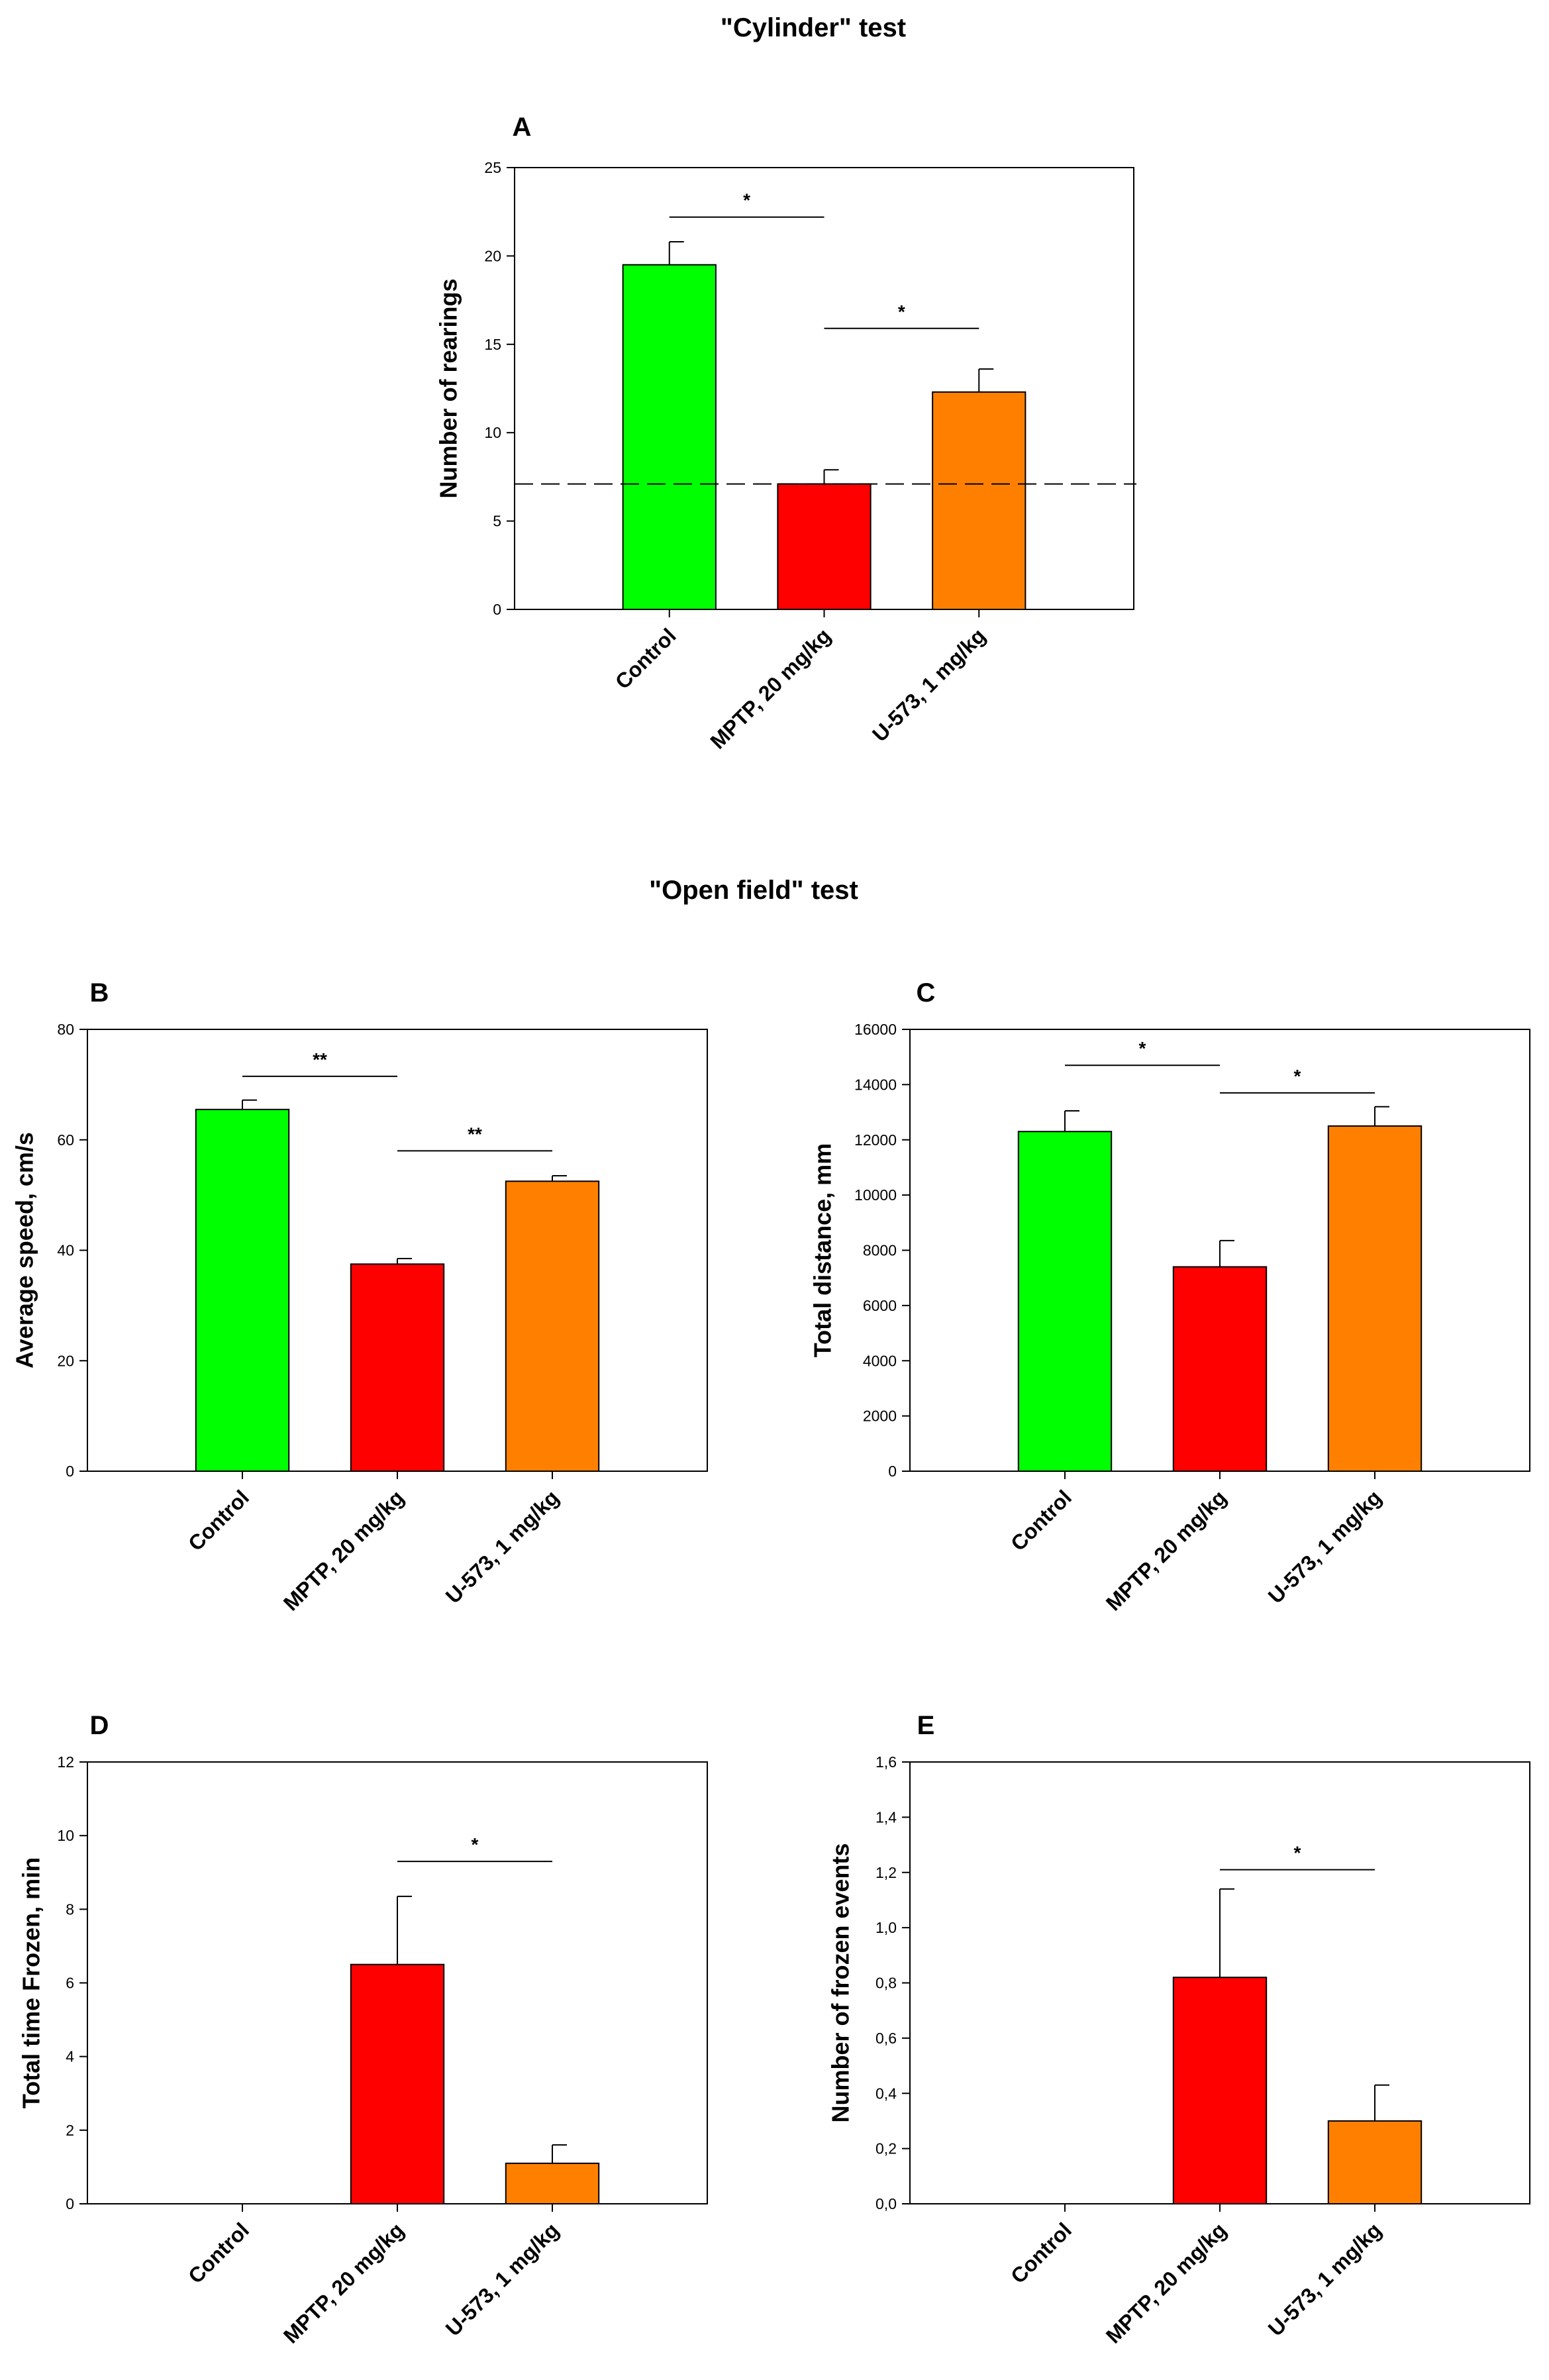 Image resolution: width=1549 pixels, height=2380 pixels. I want to click on panel-letter: C, so click(926, 993).